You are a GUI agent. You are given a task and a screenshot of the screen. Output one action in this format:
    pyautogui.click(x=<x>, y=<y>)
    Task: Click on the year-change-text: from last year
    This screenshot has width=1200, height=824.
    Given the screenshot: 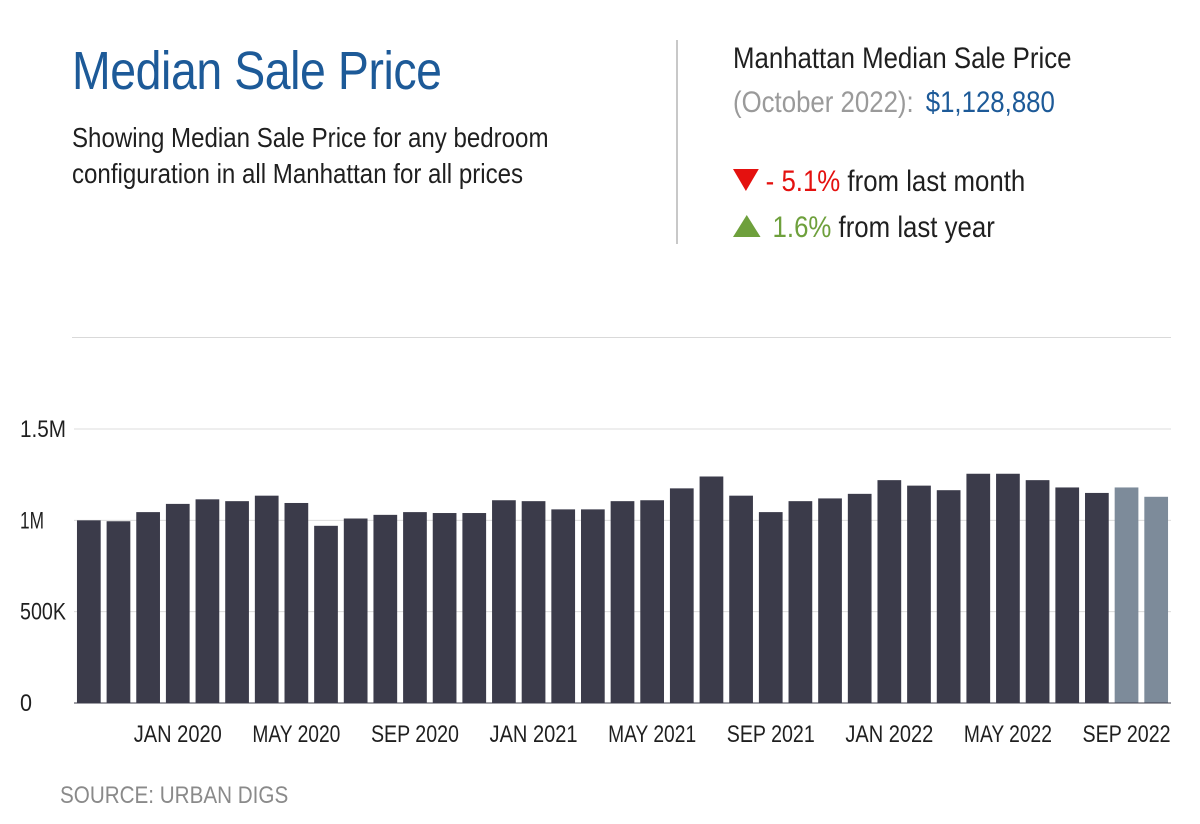 What is the action you would take?
    pyautogui.click(x=916, y=227)
    